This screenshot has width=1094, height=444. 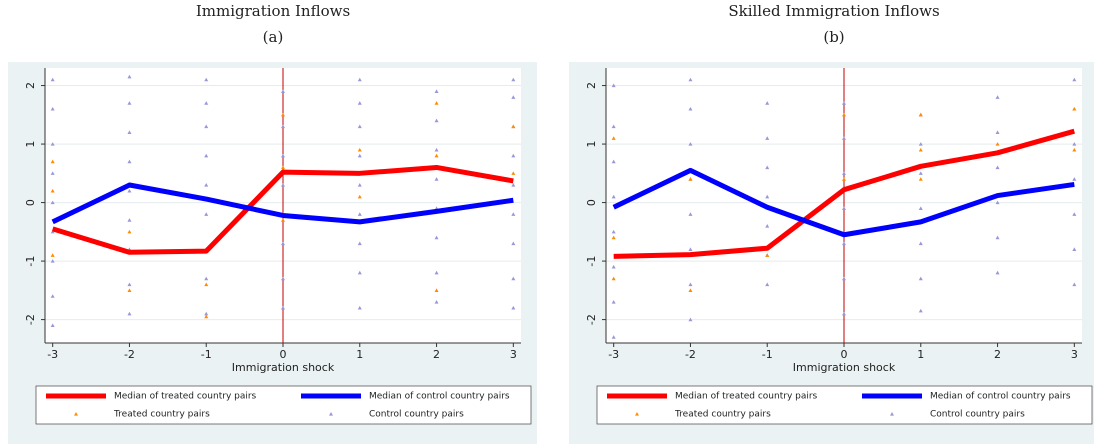 What do you see at coordinates (283, 405) in the screenshot?
I see `legend` at bounding box center [283, 405].